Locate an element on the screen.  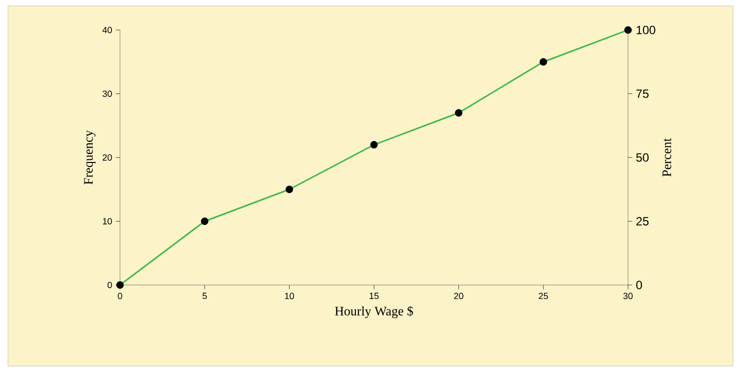
y2-tick-label: 100 is located at coordinates (646, 30).